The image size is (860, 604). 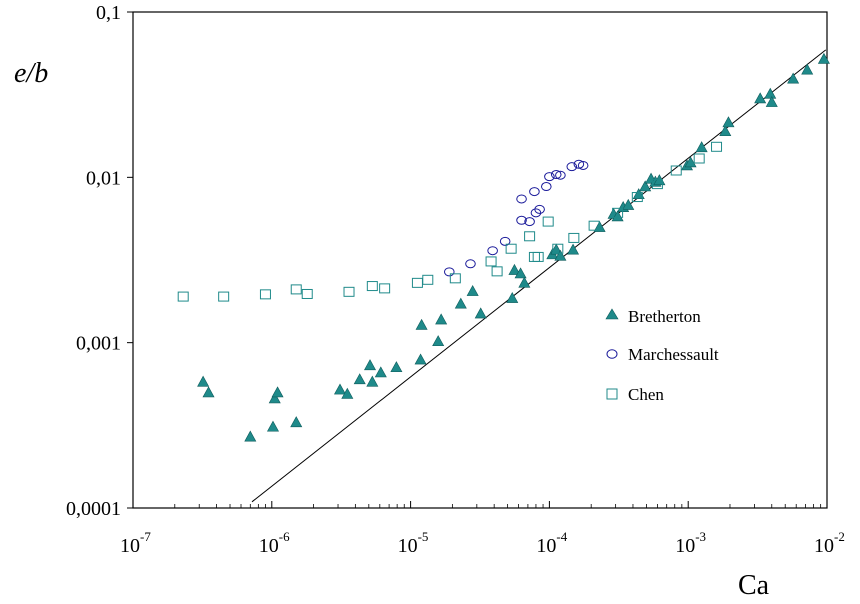 What do you see at coordinates (673, 354) in the screenshot?
I see `legend-label-marchessault: Marchessault` at bounding box center [673, 354].